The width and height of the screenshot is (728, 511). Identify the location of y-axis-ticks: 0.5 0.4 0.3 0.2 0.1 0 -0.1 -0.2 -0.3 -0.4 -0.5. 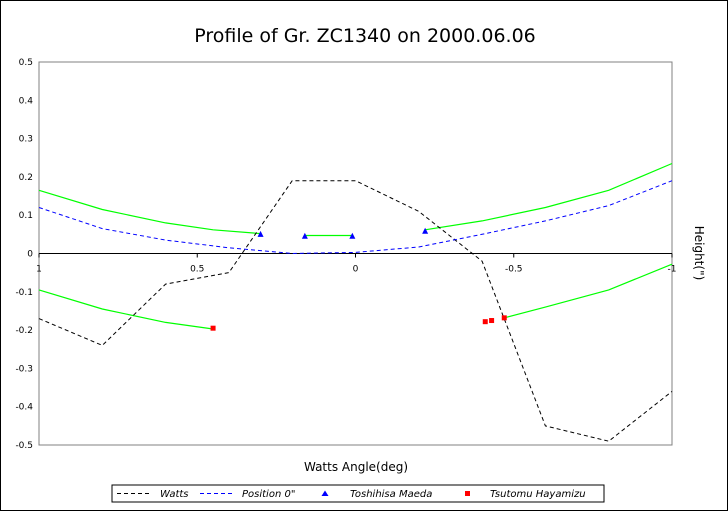
(24, 254).